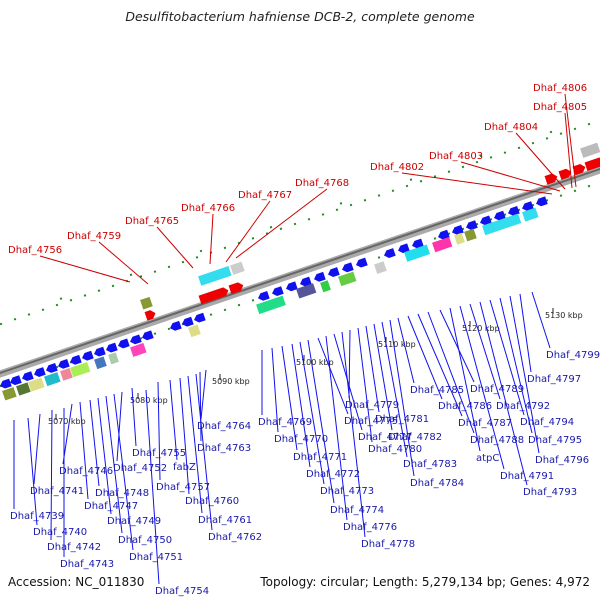 This screenshot has width=600, height=600. I want to click on scale-tick-label: 5090 kbp, so click(231, 381).